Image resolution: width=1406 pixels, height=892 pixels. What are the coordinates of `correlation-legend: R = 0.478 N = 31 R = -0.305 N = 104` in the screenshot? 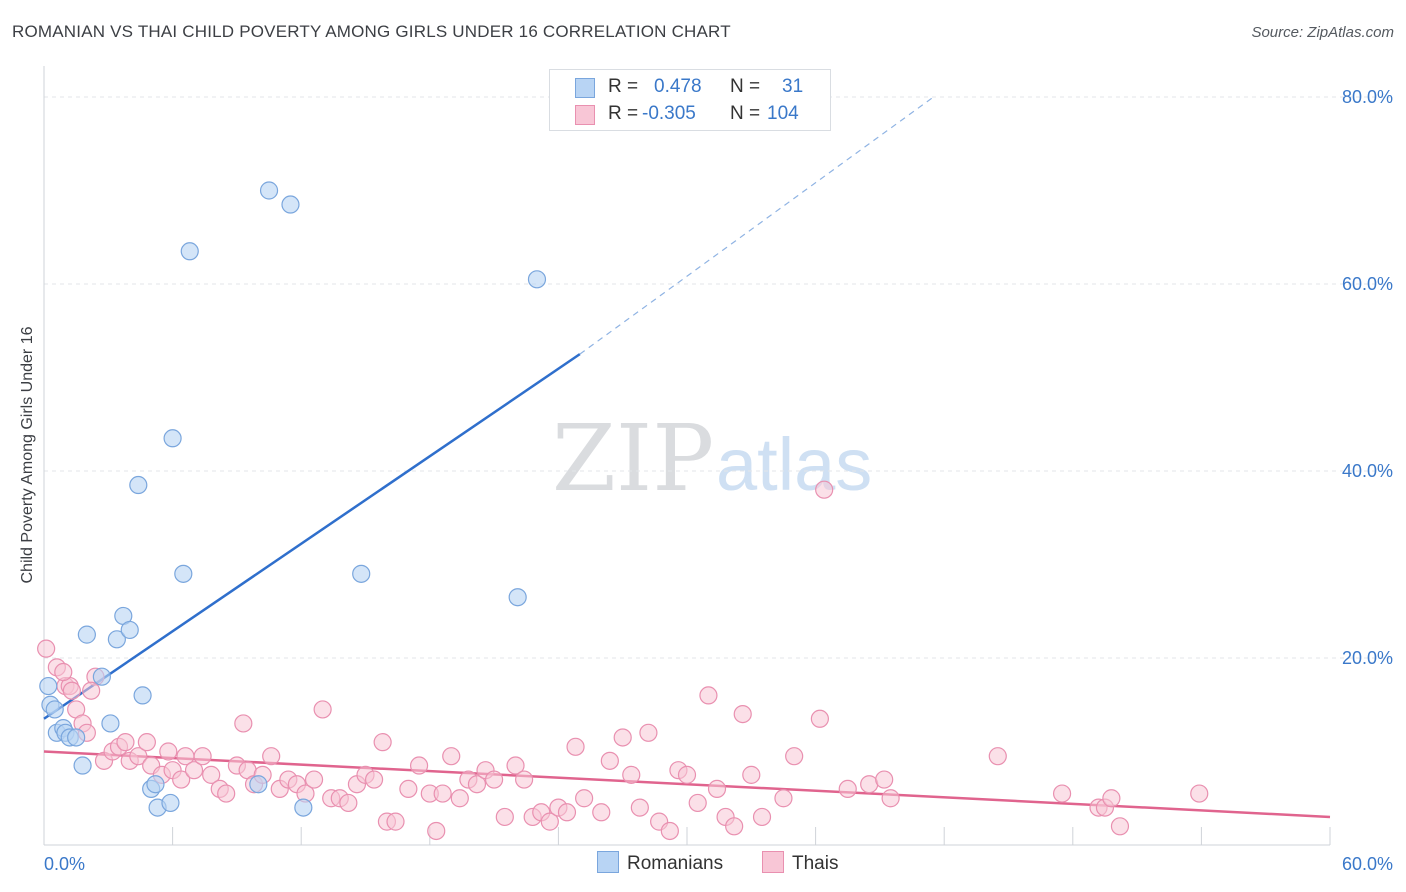 It's located at (690, 100).